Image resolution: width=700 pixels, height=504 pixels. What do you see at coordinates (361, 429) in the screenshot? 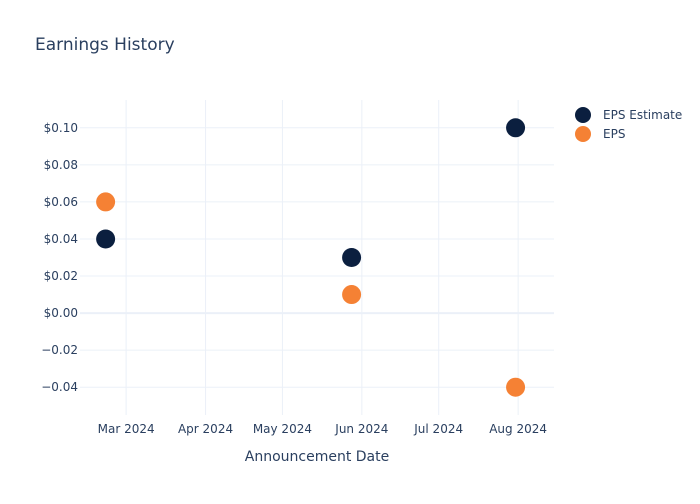
I see `x-tick-label: Jun 2024` at bounding box center [361, 429].